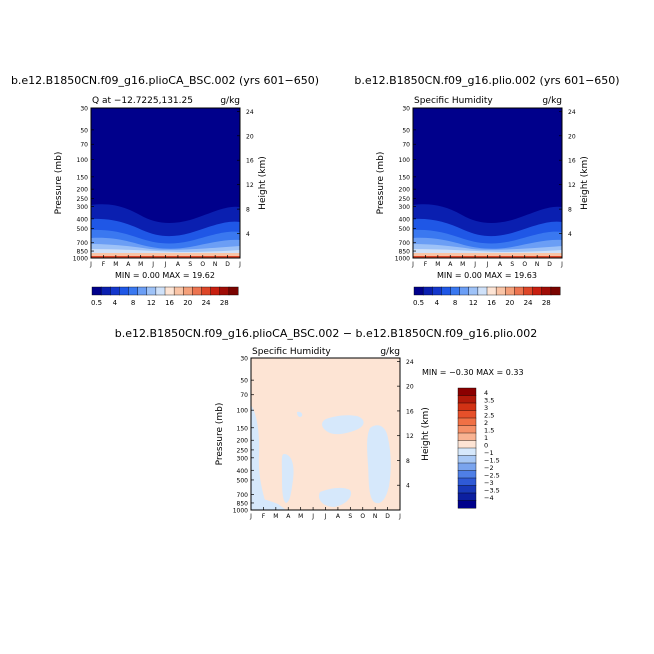  What do you see at coordinates (350, 516) in the screenshot?
I see `month-tick-label: S` at bounding box center [350, 516].